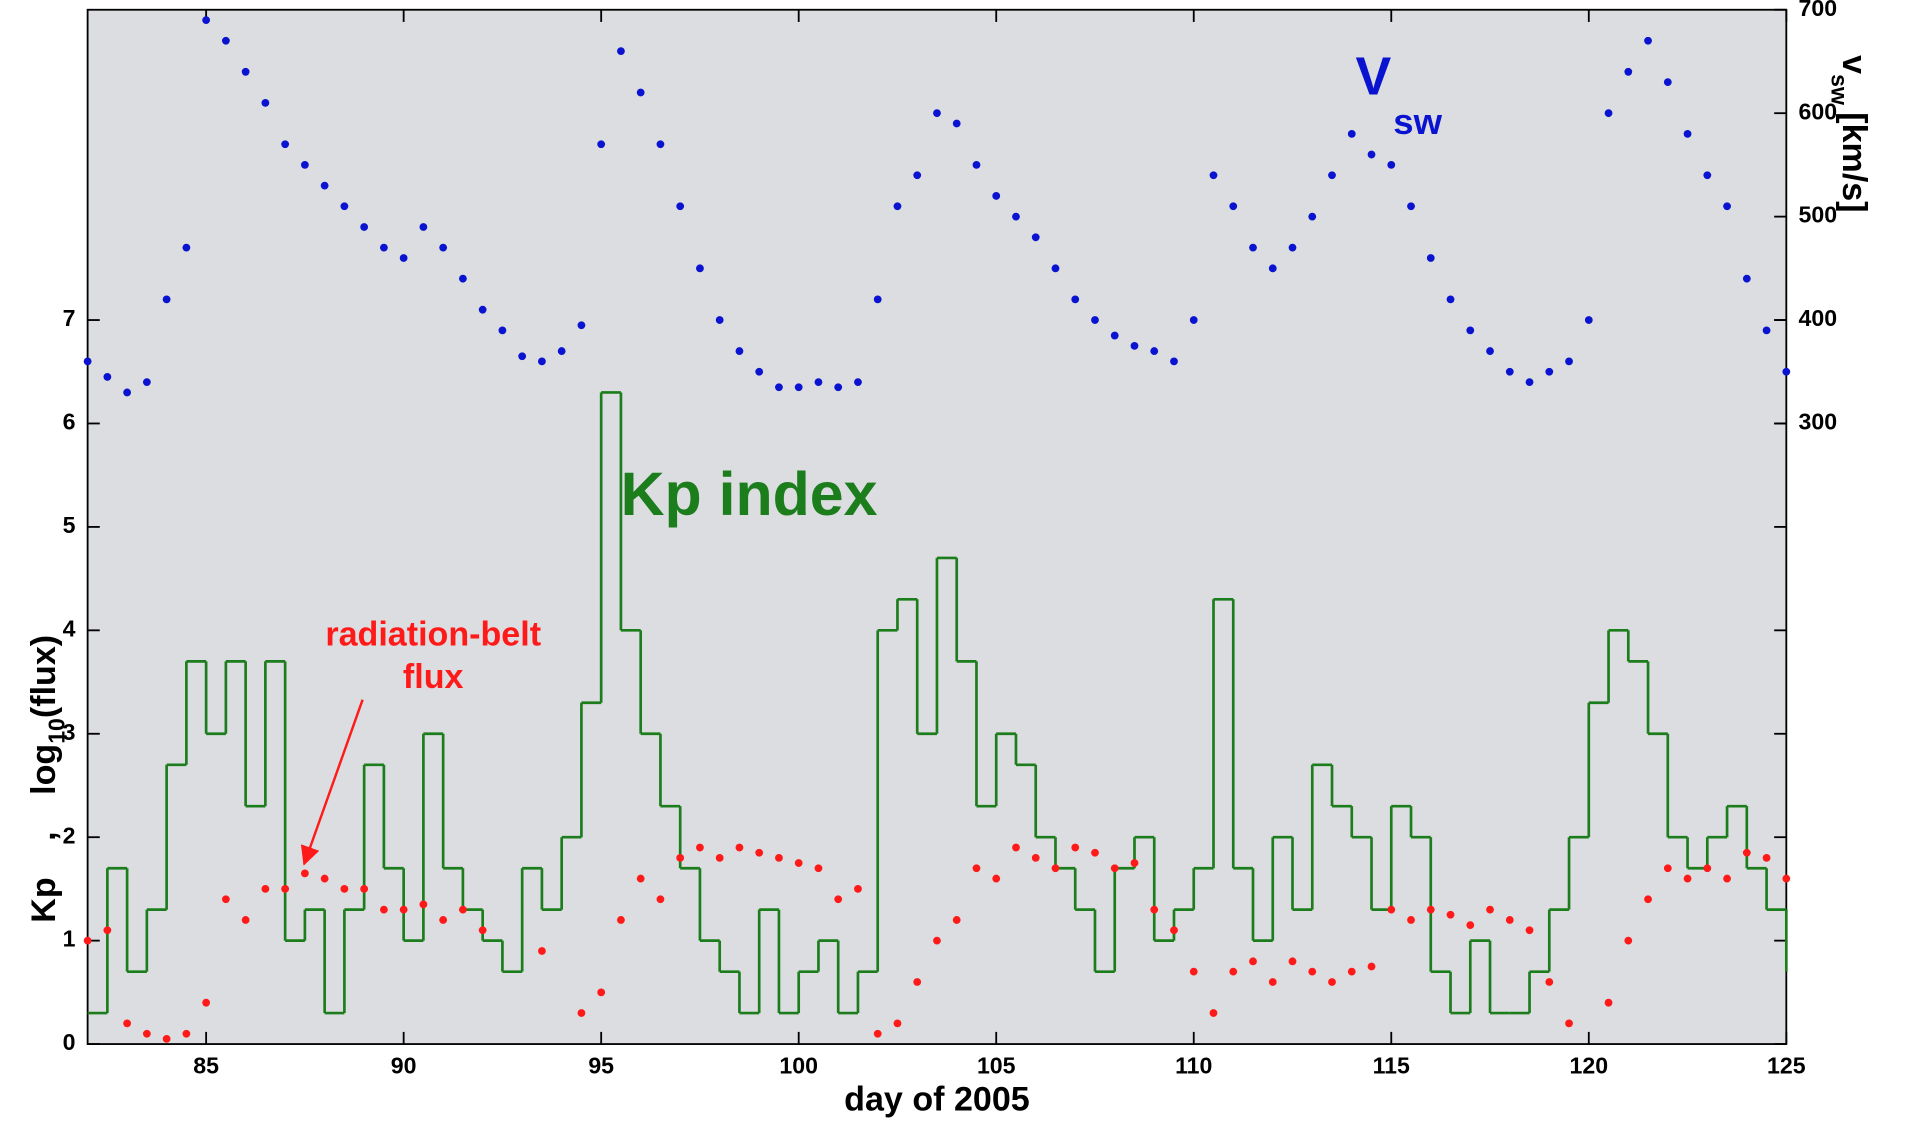 The image size is (1908, 1125). I want to click on y2-tick-label: 500, so click(1817, 215).